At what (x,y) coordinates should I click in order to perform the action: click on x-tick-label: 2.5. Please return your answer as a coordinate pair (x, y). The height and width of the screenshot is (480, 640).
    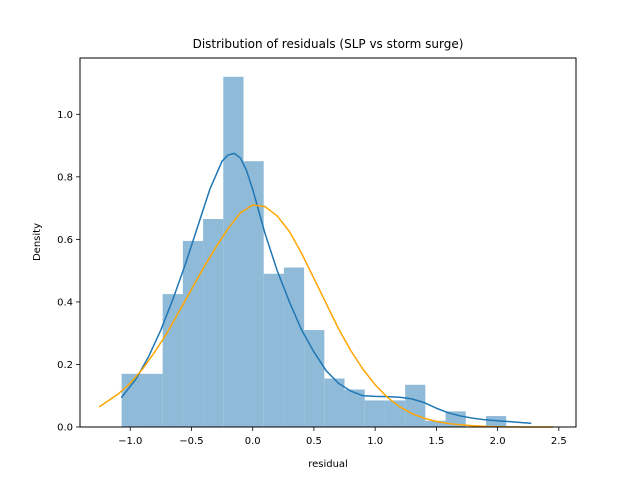
    Looking at the image, I should click on (559, 441).